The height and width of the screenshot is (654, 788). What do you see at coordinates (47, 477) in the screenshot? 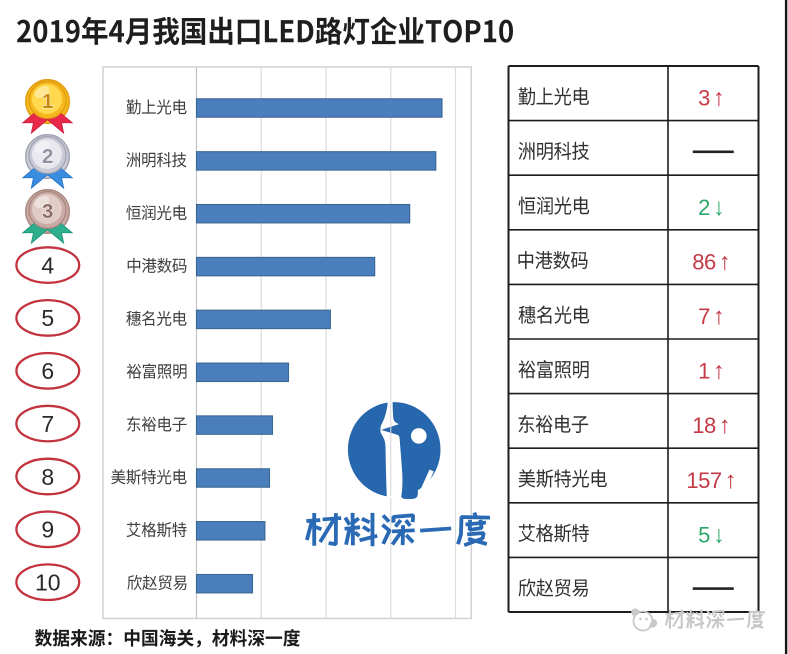
I see `svg-text: 8` at bounding box center [47, 477].